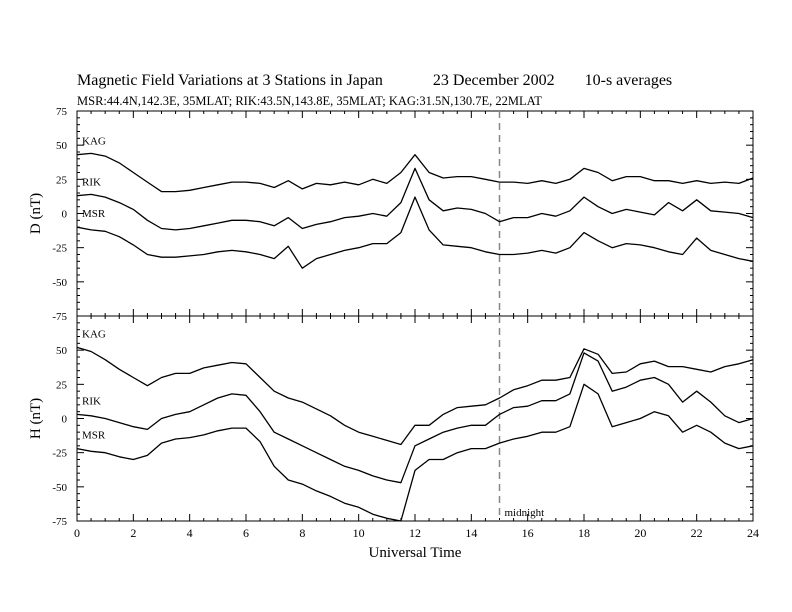  What do you see at coordinates (36, 213) in the screenshot?
I see `y-axis-label: D (nT)` at bounding box center [36, 213].